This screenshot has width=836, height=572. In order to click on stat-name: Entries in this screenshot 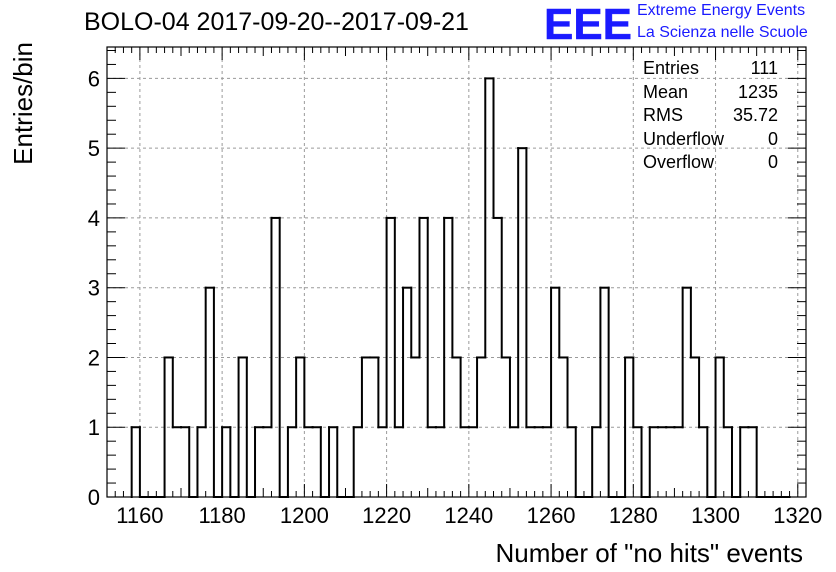, I will do `click(671, 68)`.